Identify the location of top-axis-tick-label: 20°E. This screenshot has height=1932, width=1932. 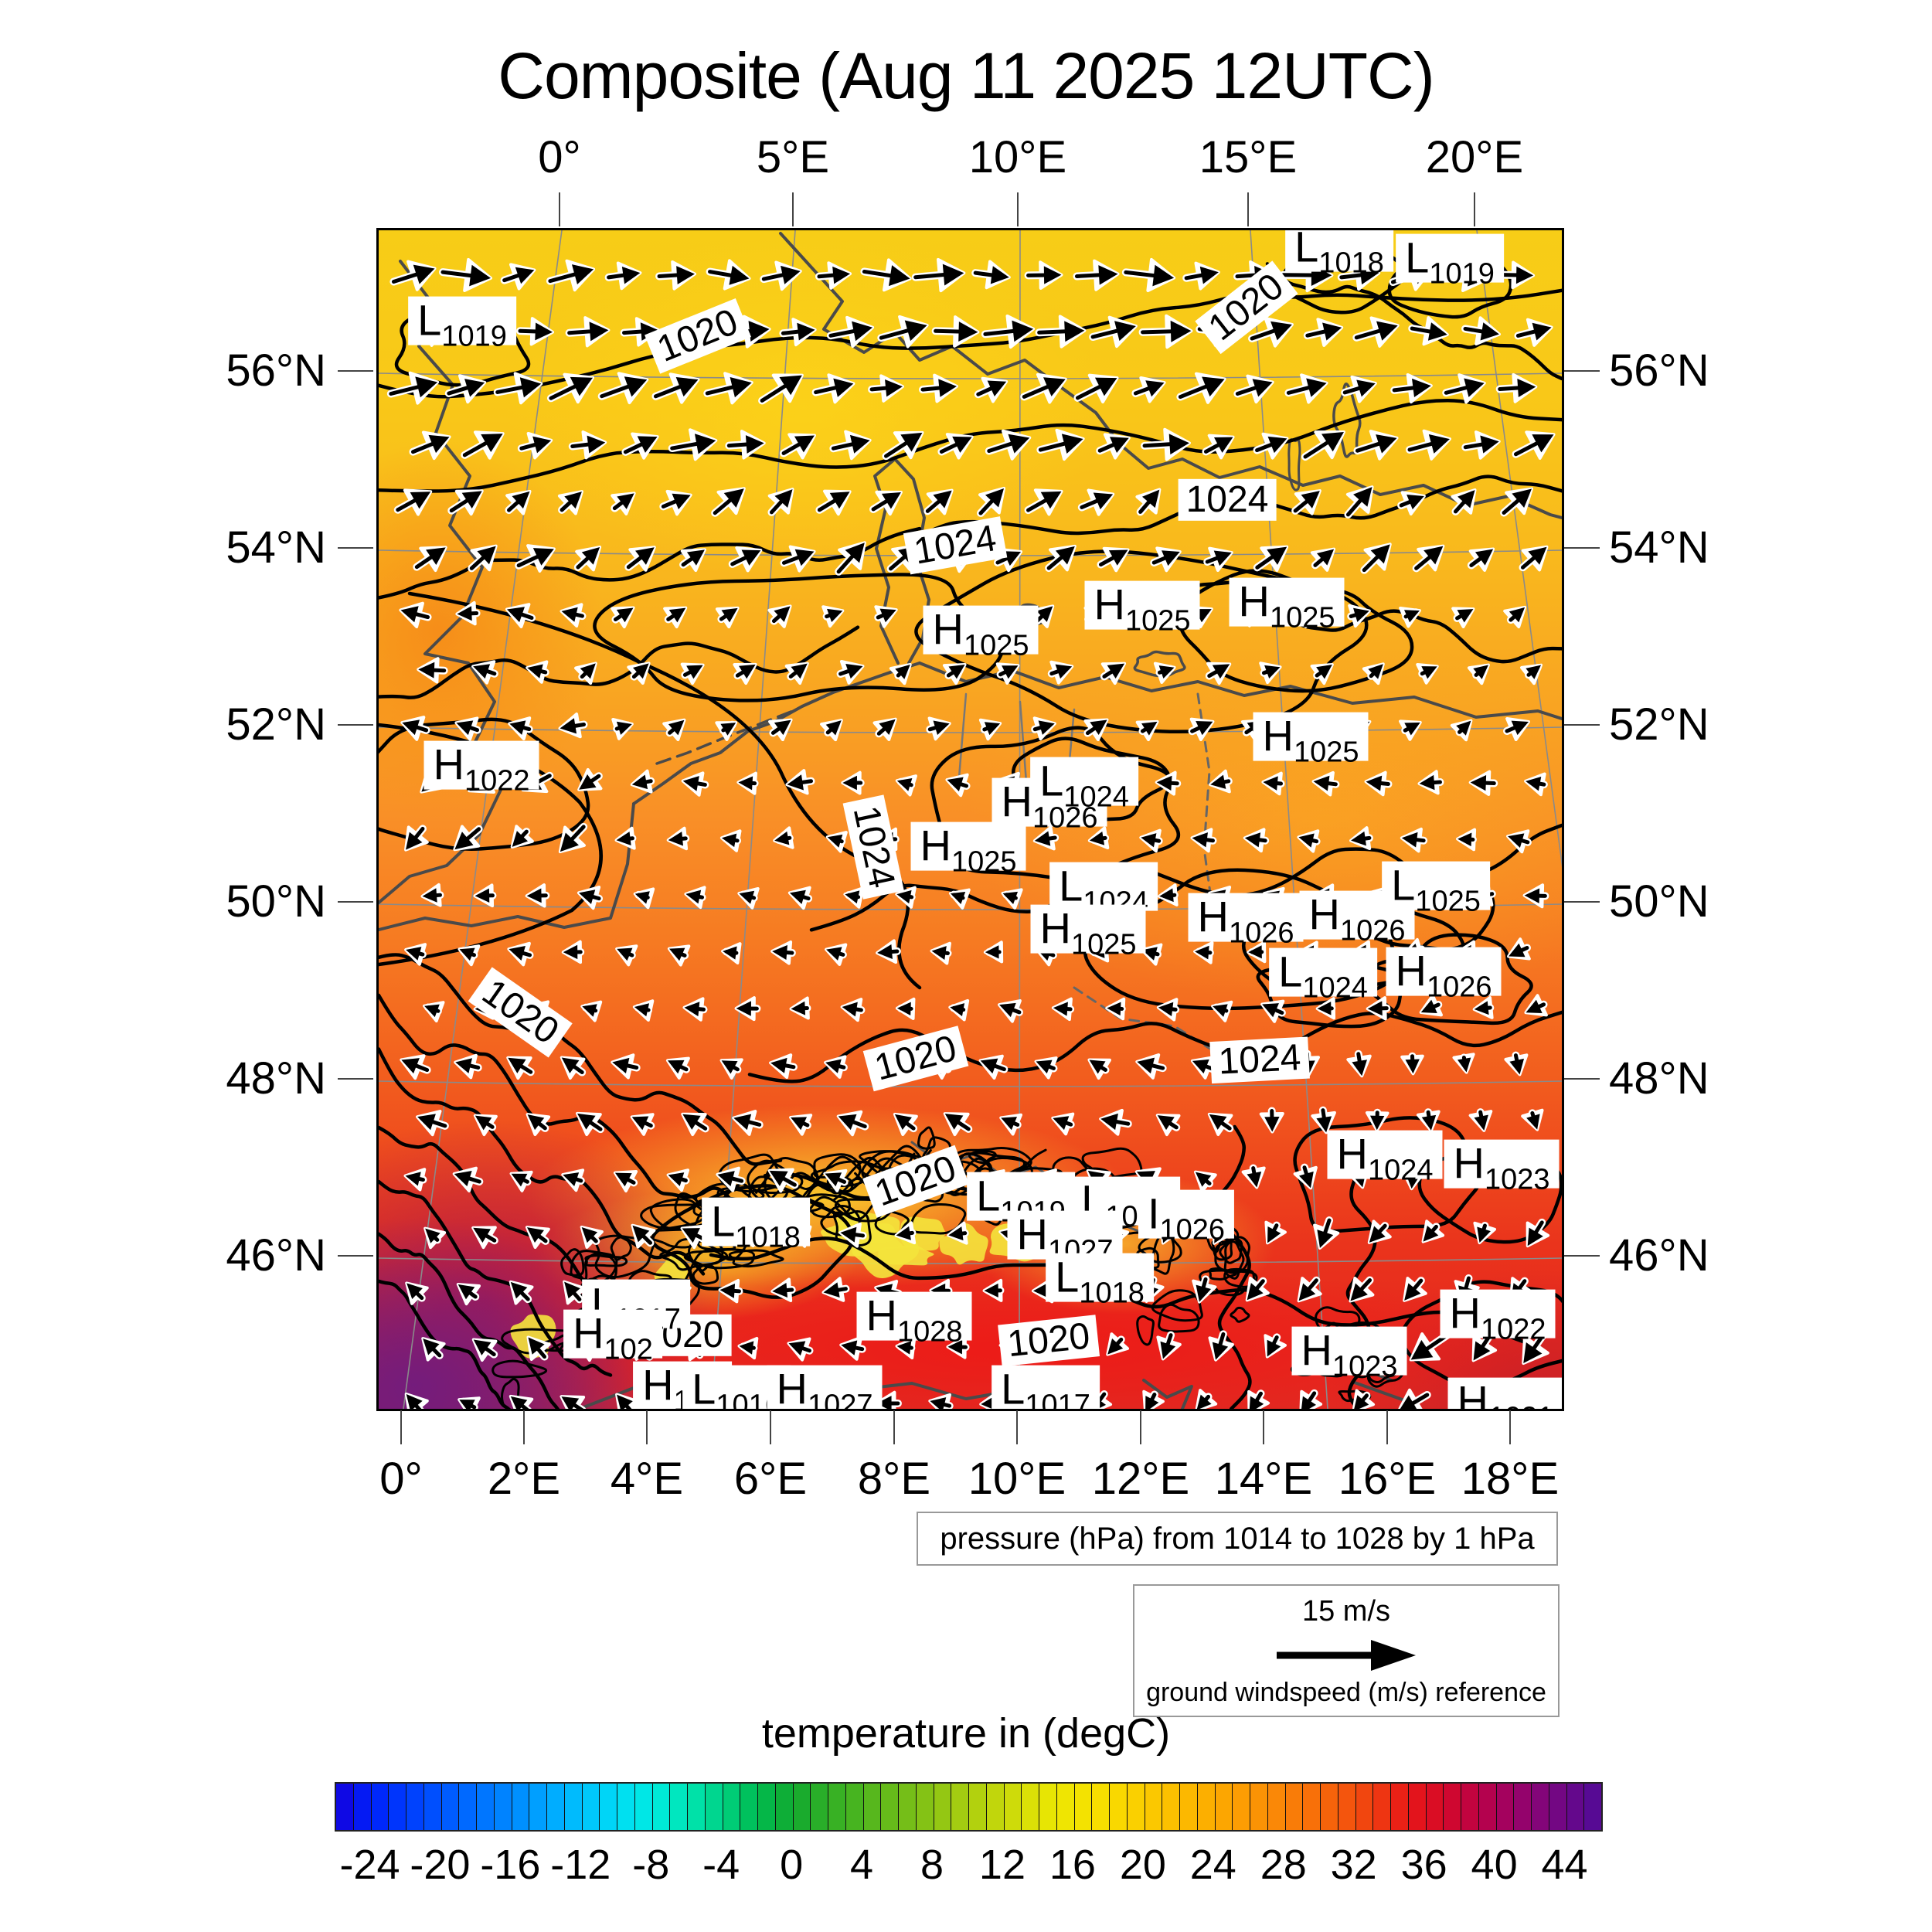
(1475, 157).